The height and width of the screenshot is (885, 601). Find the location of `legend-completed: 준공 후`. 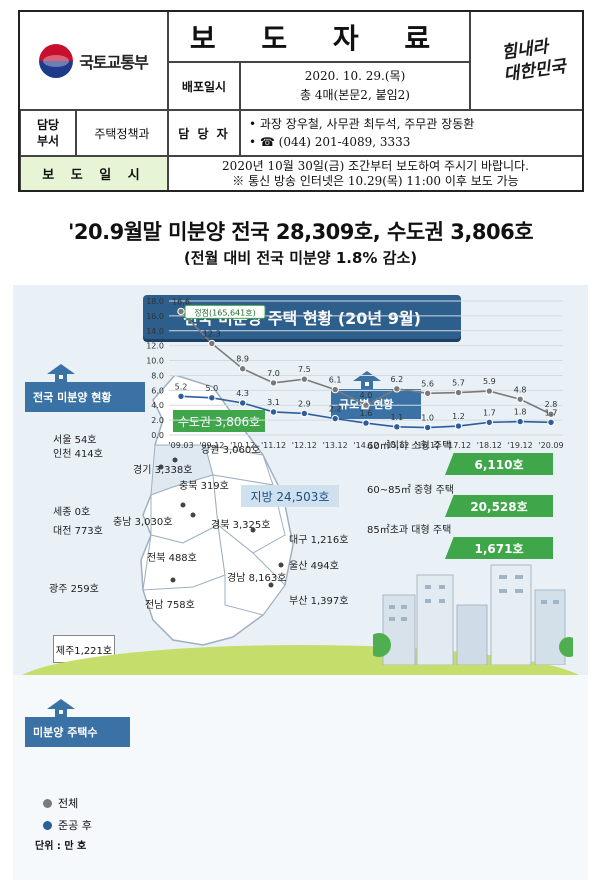

legend-completed: 준공 후 is located at coordinates (67, 825).